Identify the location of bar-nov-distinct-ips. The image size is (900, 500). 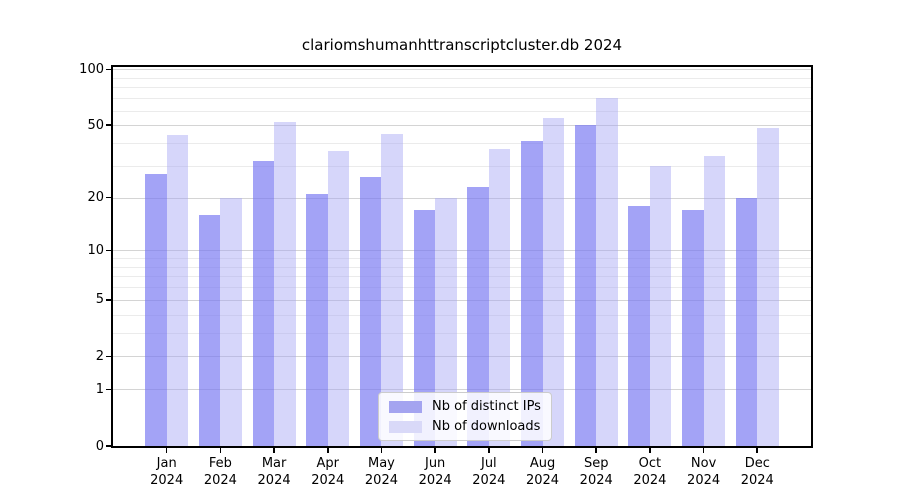
(693, 328).